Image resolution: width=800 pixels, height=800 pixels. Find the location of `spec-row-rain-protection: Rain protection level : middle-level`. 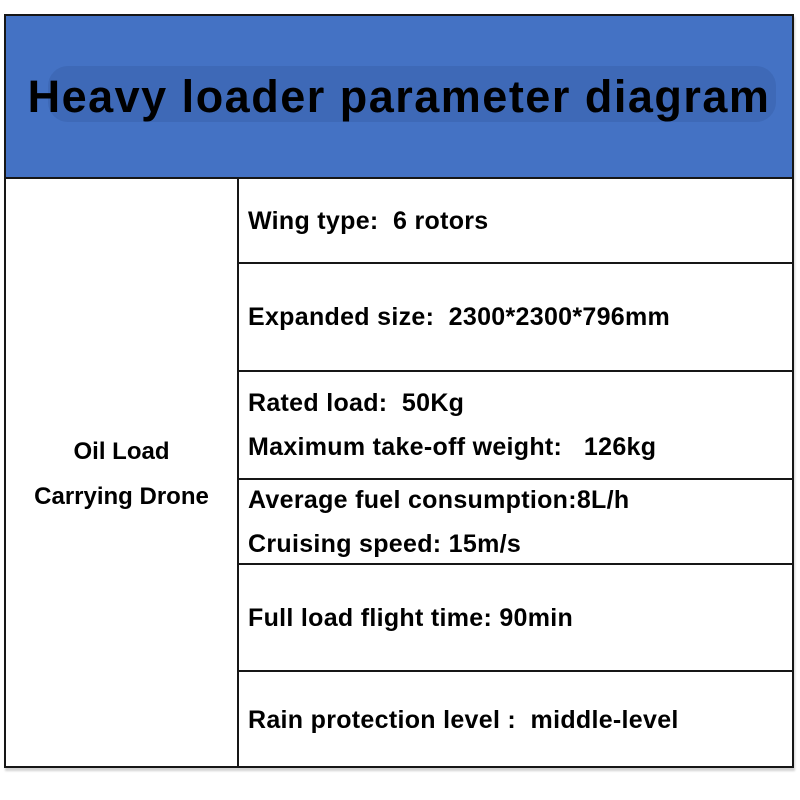

spec-row-rain-protection: Rain protection level : middle-level is located at coordinates (515, 720).